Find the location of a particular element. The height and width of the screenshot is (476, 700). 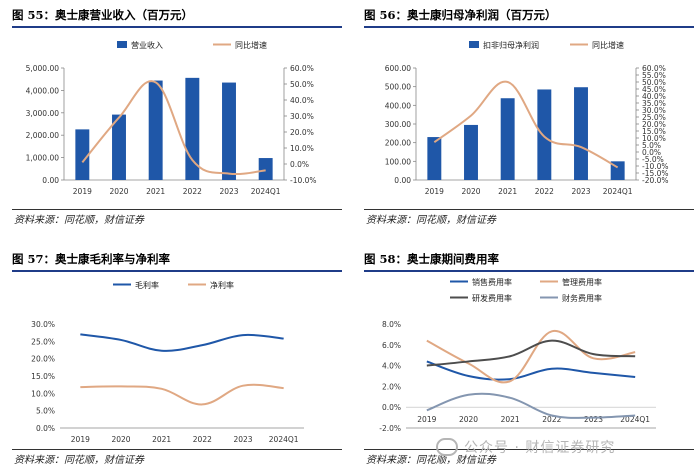

chart-title-58: 图 58：奥士康期间费用率 is located at coordinates (432, 259).